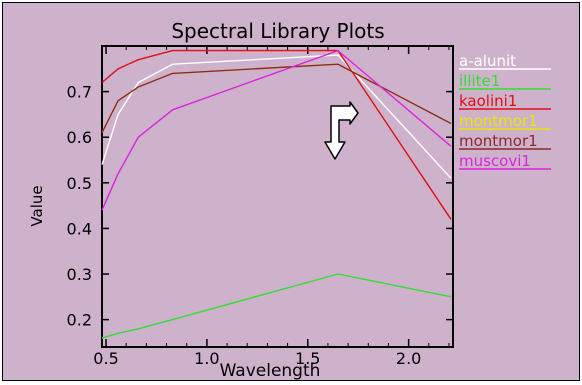  What do you see at coordinates (408, 358) in the screenshot?
I see `x-tick-label: 2.0` at bounding box center [408, 358].